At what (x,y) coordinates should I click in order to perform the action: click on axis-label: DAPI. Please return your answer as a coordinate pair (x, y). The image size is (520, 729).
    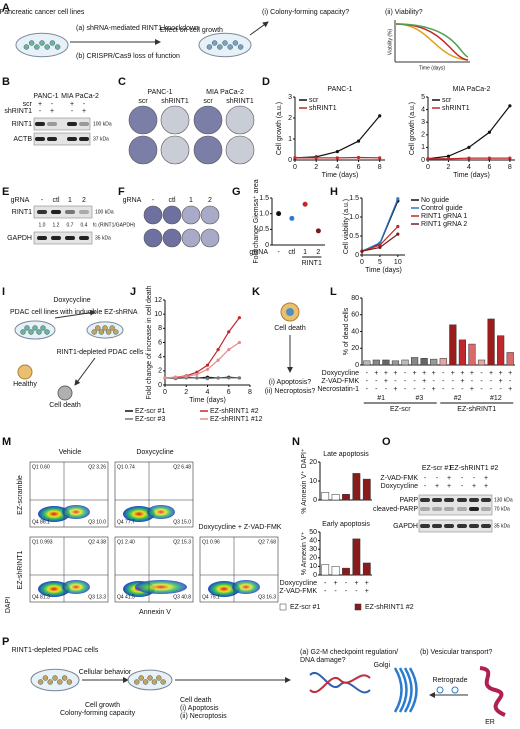
    Looking at the image, I should click on (8, 605).